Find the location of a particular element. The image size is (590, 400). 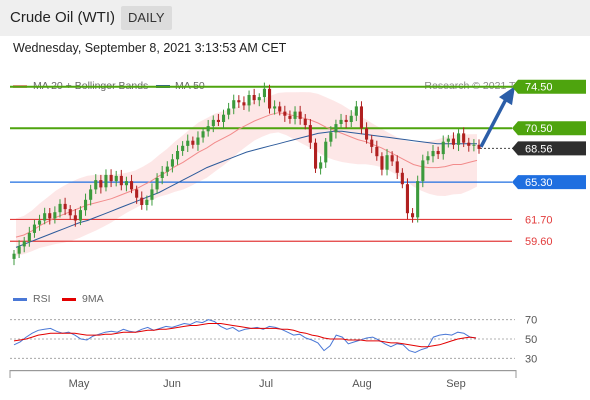

x-tick-jul: Jul is located at coordinates (266, 384).